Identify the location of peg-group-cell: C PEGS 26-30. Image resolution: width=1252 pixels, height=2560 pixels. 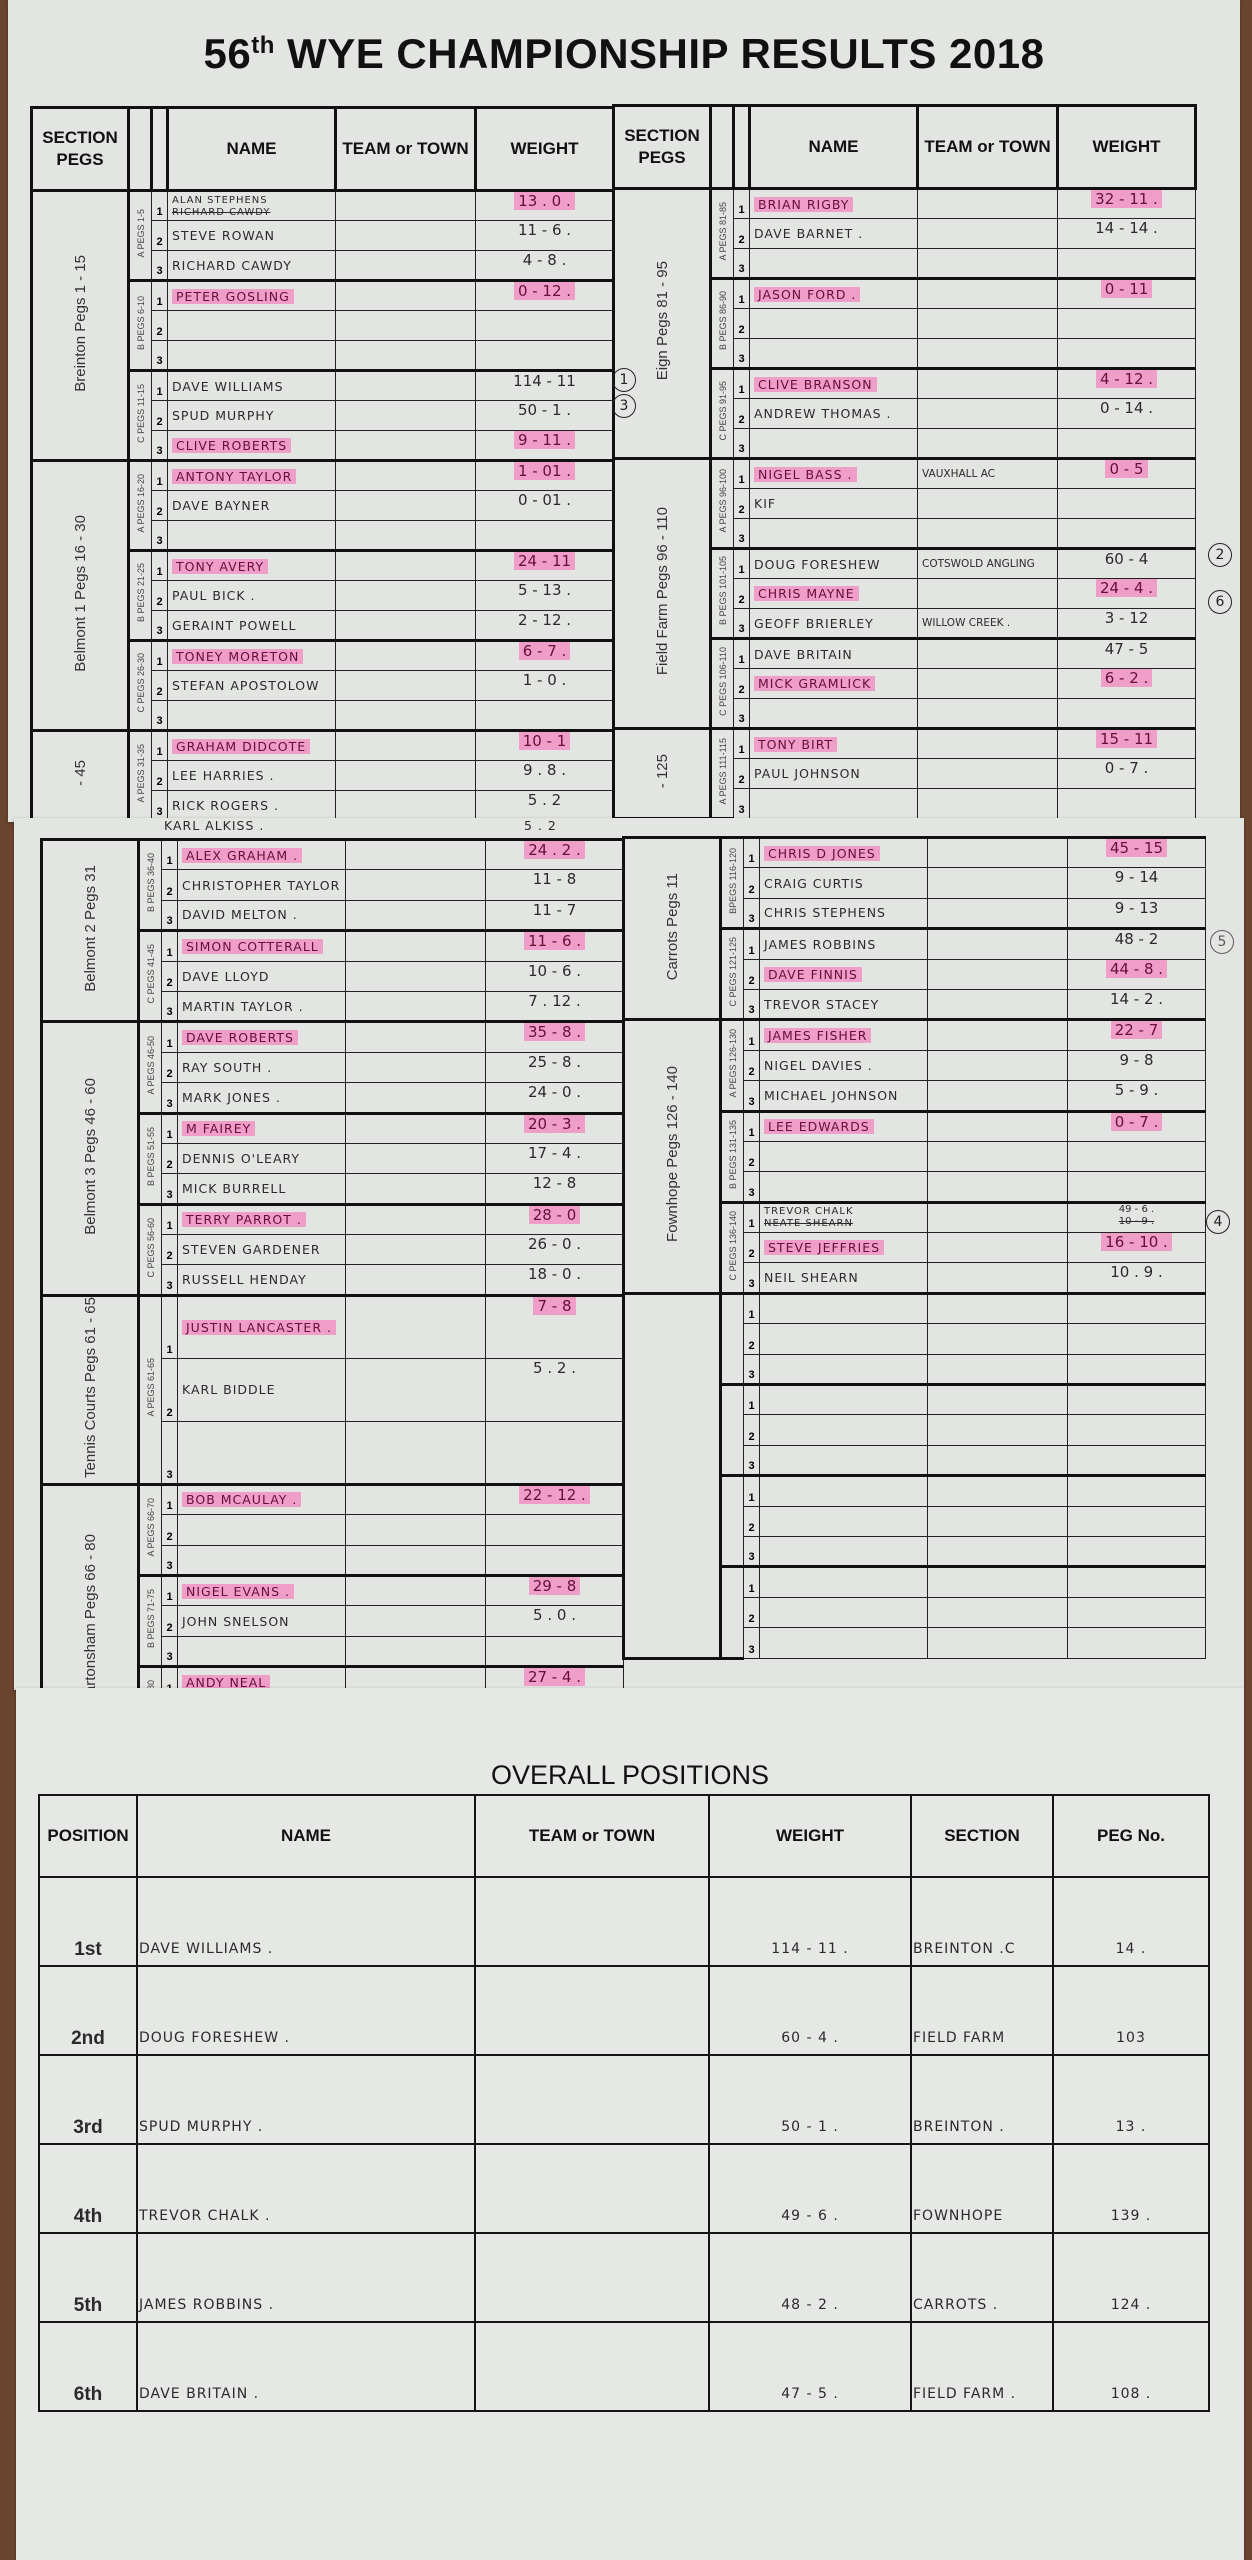
(139, 685).